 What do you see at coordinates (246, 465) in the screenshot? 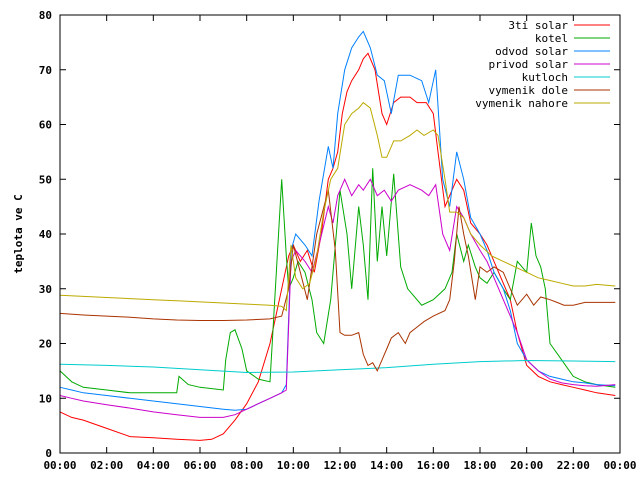
I see `x-tick-label: 08:00` at bounding box center [246, 465].